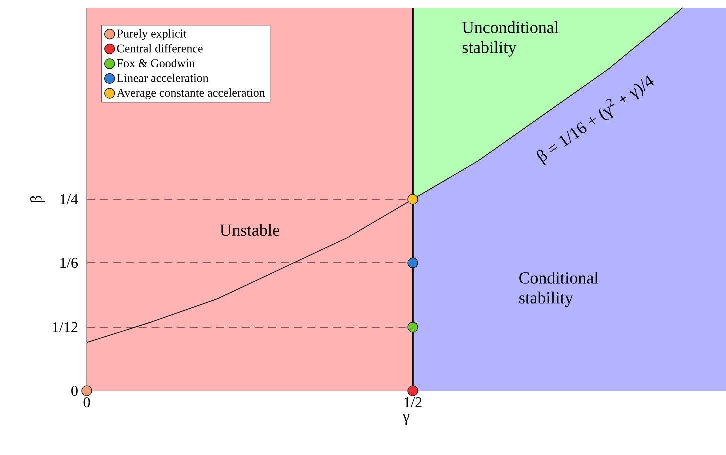 Image resolution: width=726 pixels, height=455 pixels. I want to click on x-tick-label: 1/2, so click(413, 403).